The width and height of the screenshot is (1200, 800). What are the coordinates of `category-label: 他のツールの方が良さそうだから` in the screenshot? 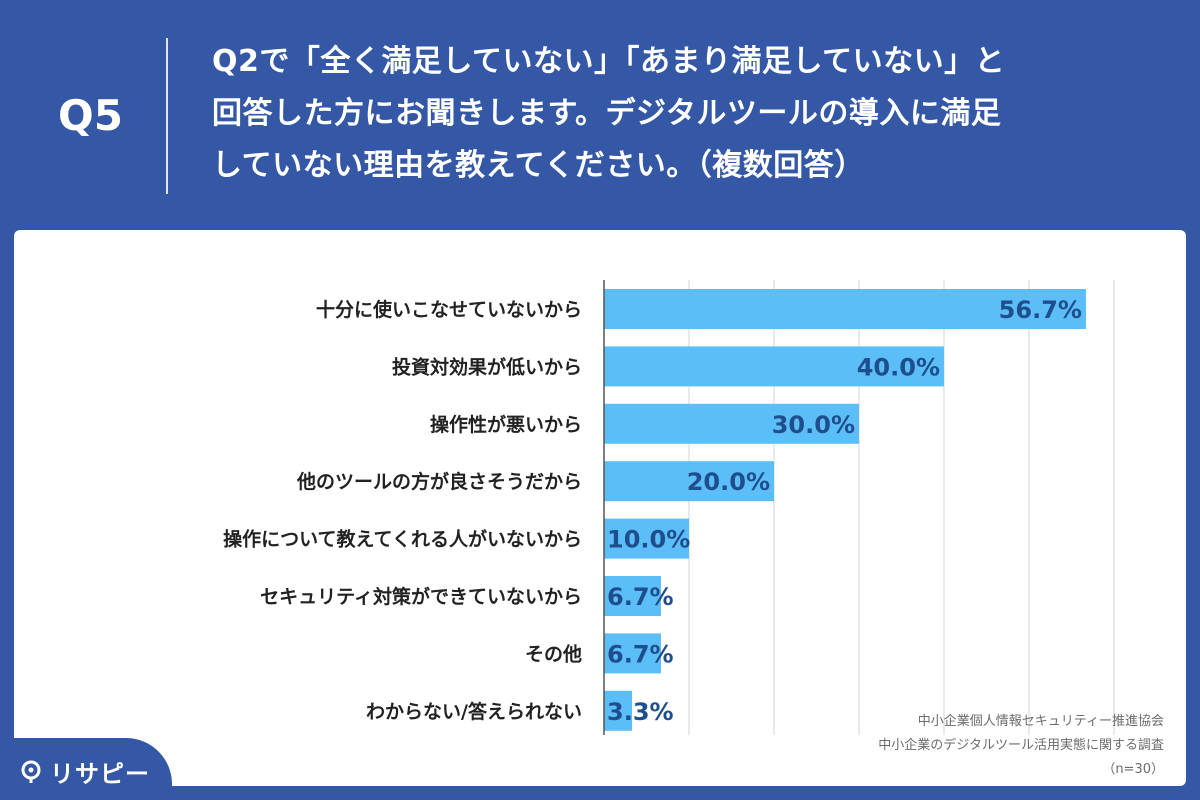 It's located at (439, 481).